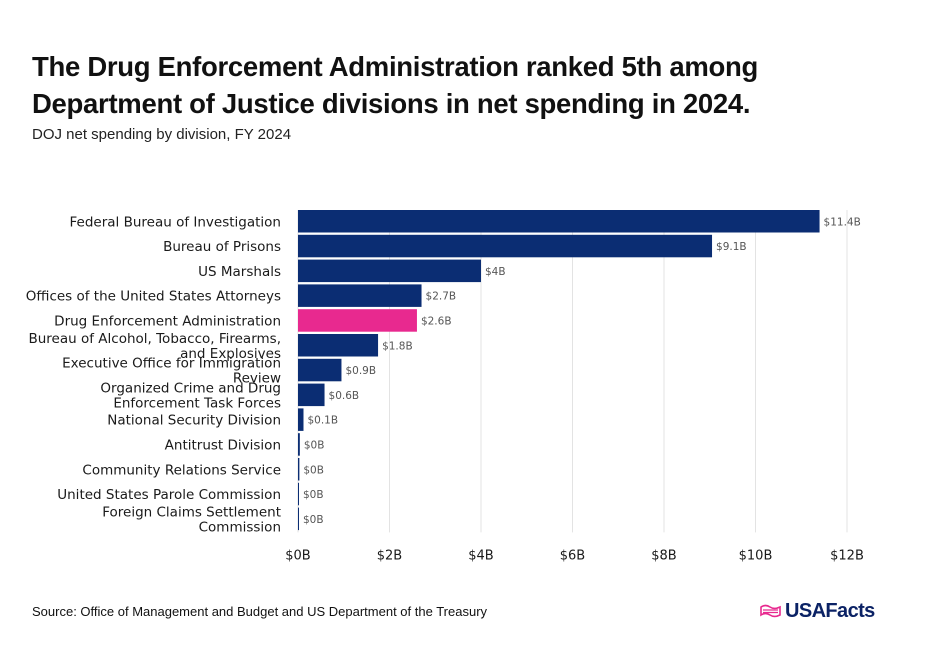 This screenshot has width=929, height=661. Describe the element at coordinates (239, 272) in the screenshot. I see `category-label: US Marshals` at that location.